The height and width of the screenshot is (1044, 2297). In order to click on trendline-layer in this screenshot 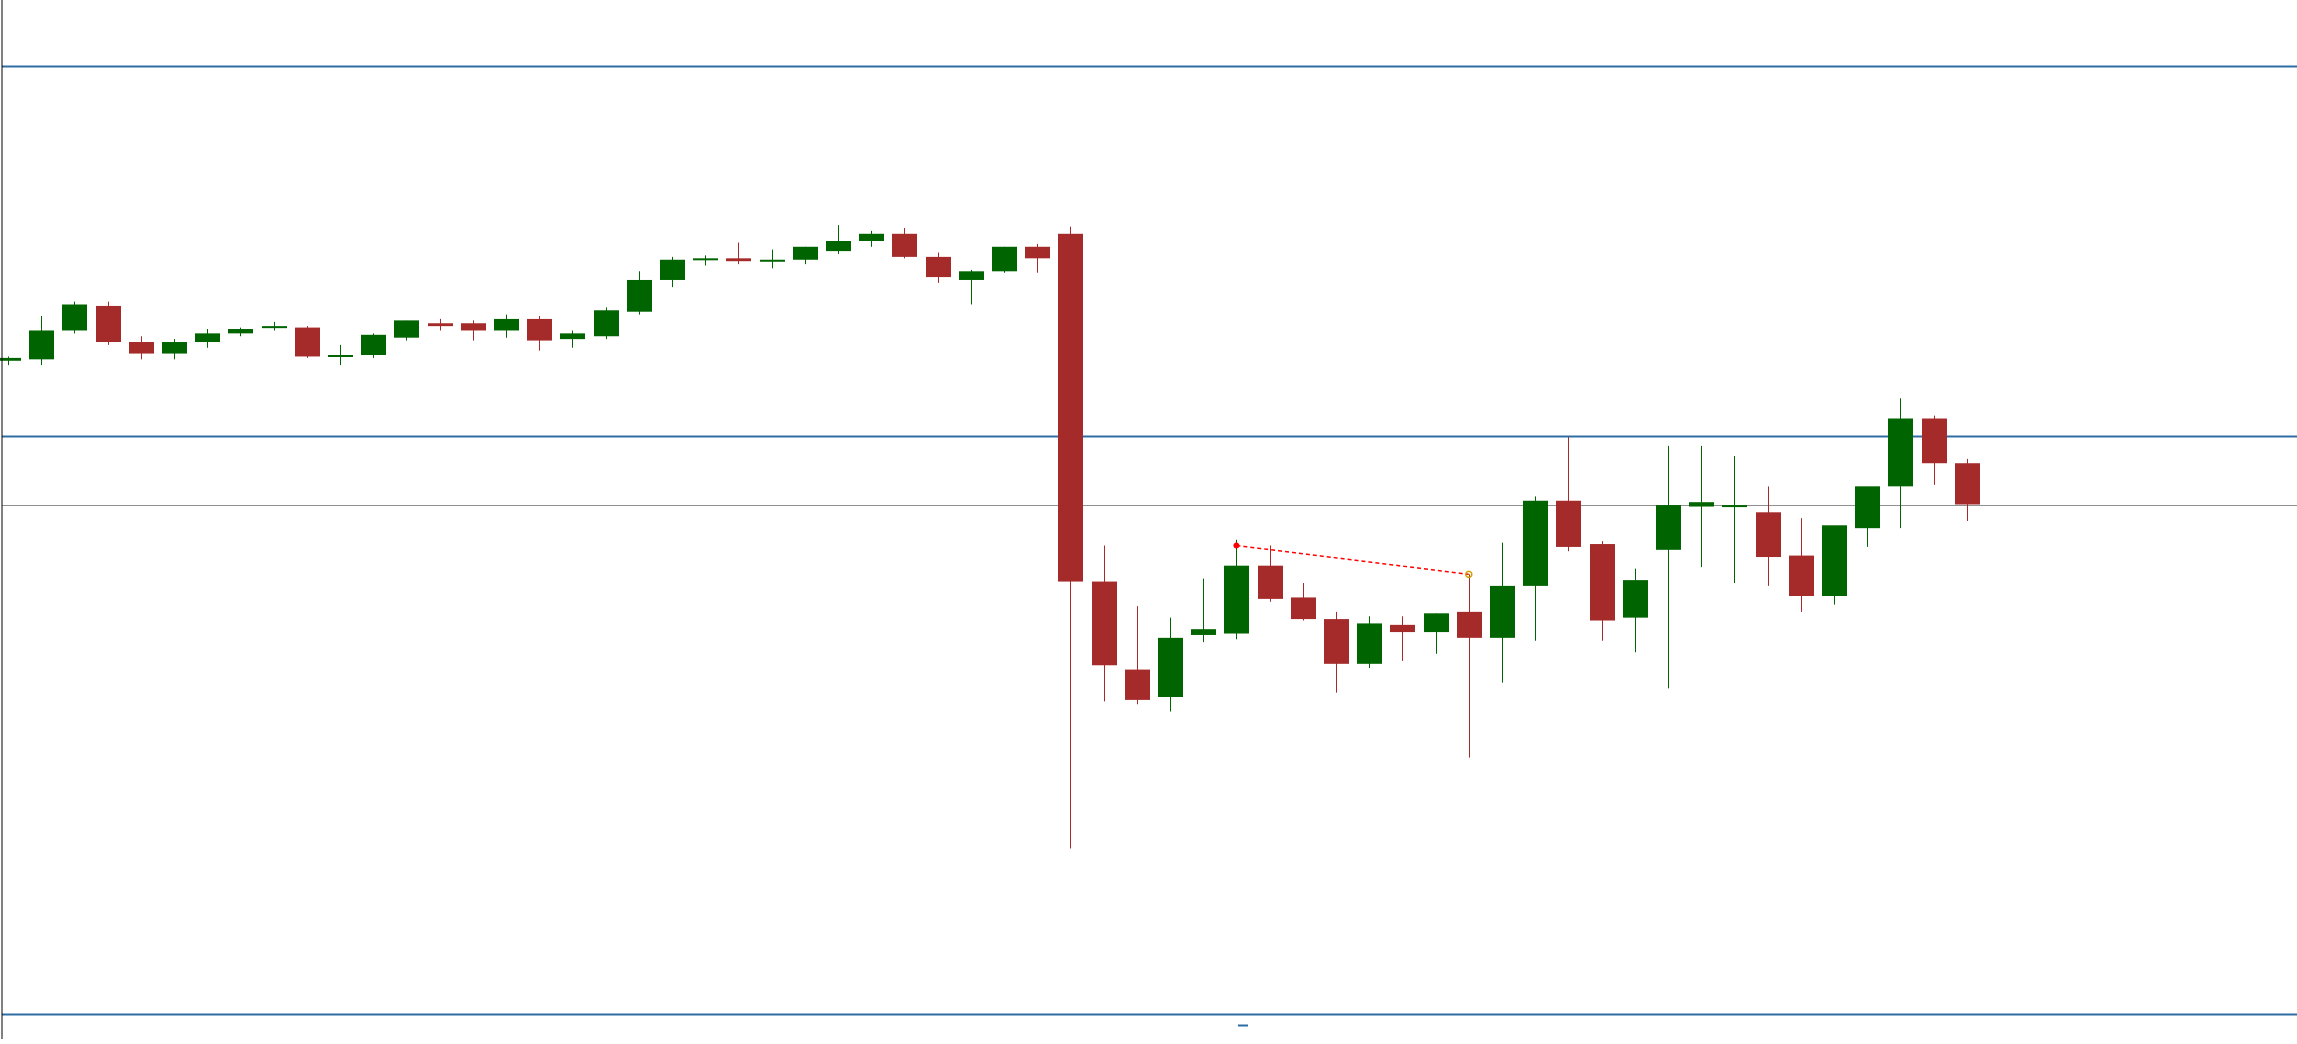, I will do `click(1353, 784)`.